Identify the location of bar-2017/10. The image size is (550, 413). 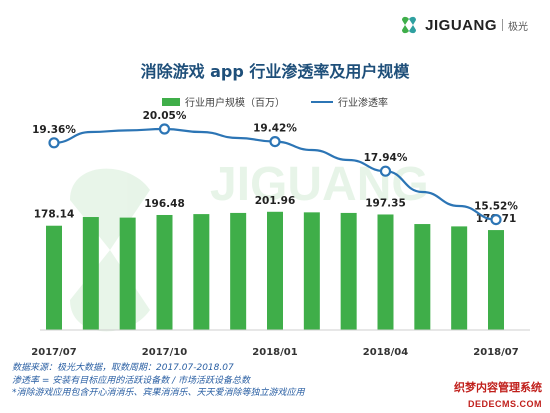
(164, 272).